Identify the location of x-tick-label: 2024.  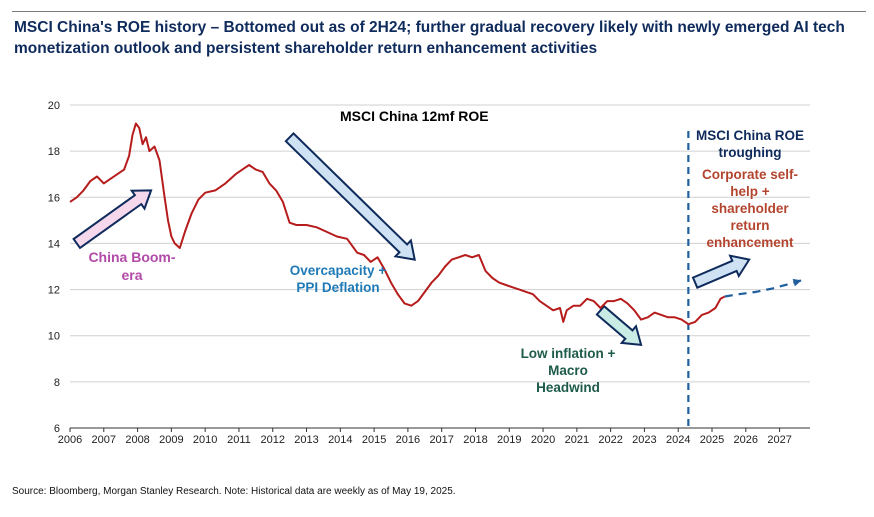
(678, 440).